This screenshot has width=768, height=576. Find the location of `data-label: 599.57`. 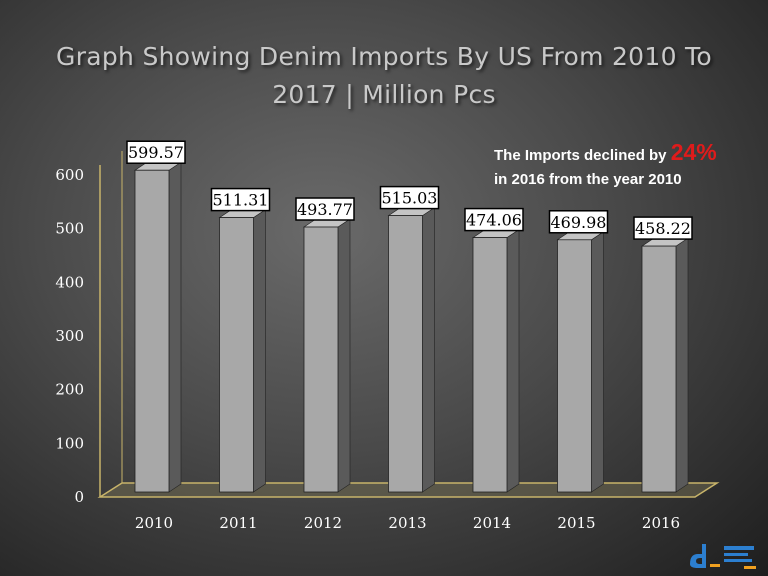

data-label: 599.57 is located at coordinates (156, 152).